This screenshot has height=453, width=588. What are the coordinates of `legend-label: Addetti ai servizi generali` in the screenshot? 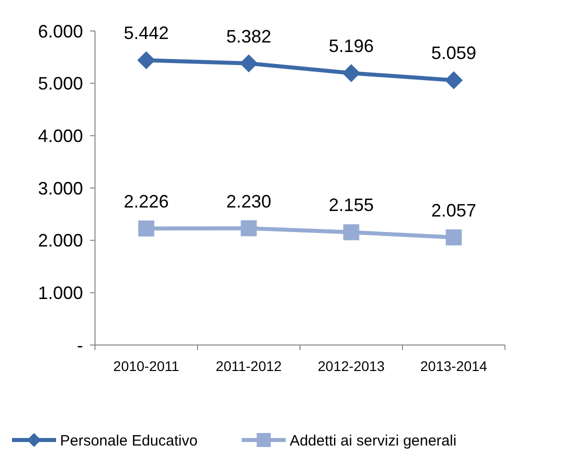 It's located at (373, 441).